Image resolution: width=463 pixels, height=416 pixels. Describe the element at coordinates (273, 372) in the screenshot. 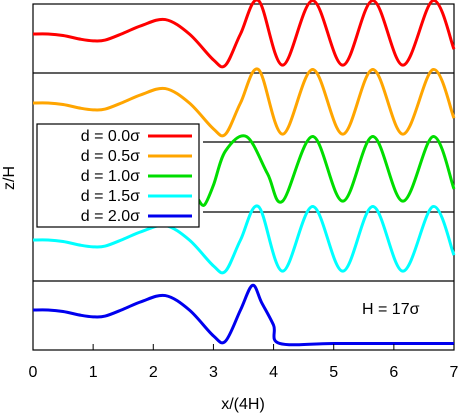

I see `x-tick-label-4: 4` at that location.